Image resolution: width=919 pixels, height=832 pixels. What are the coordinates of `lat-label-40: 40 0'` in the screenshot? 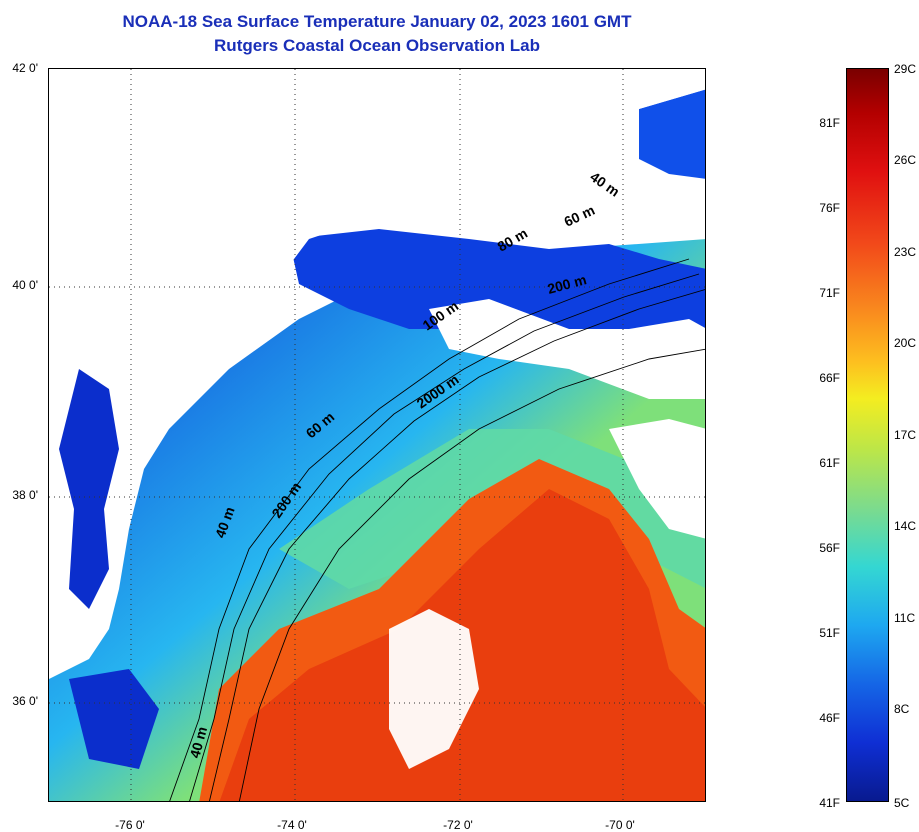 It's located at (25, 285).